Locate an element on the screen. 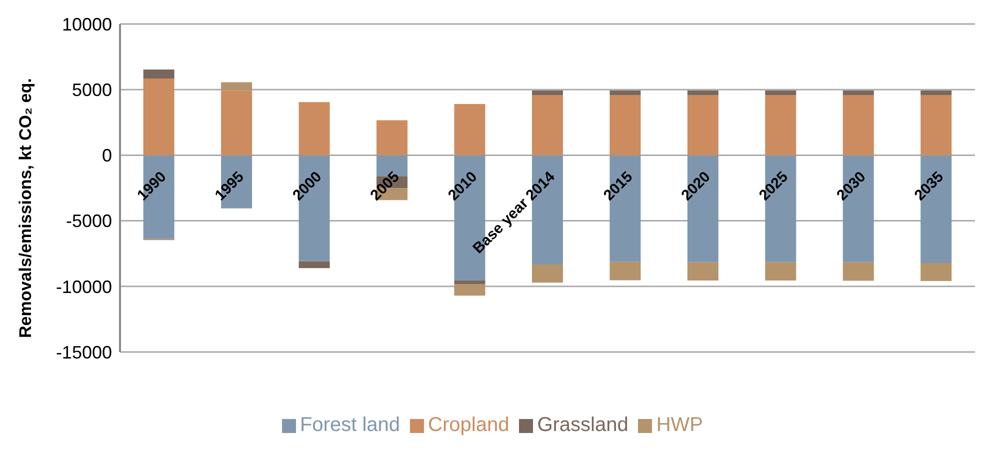 This screenshot has width=995, height=454. legend-label: Cropland is located at coordinates (469, 425).